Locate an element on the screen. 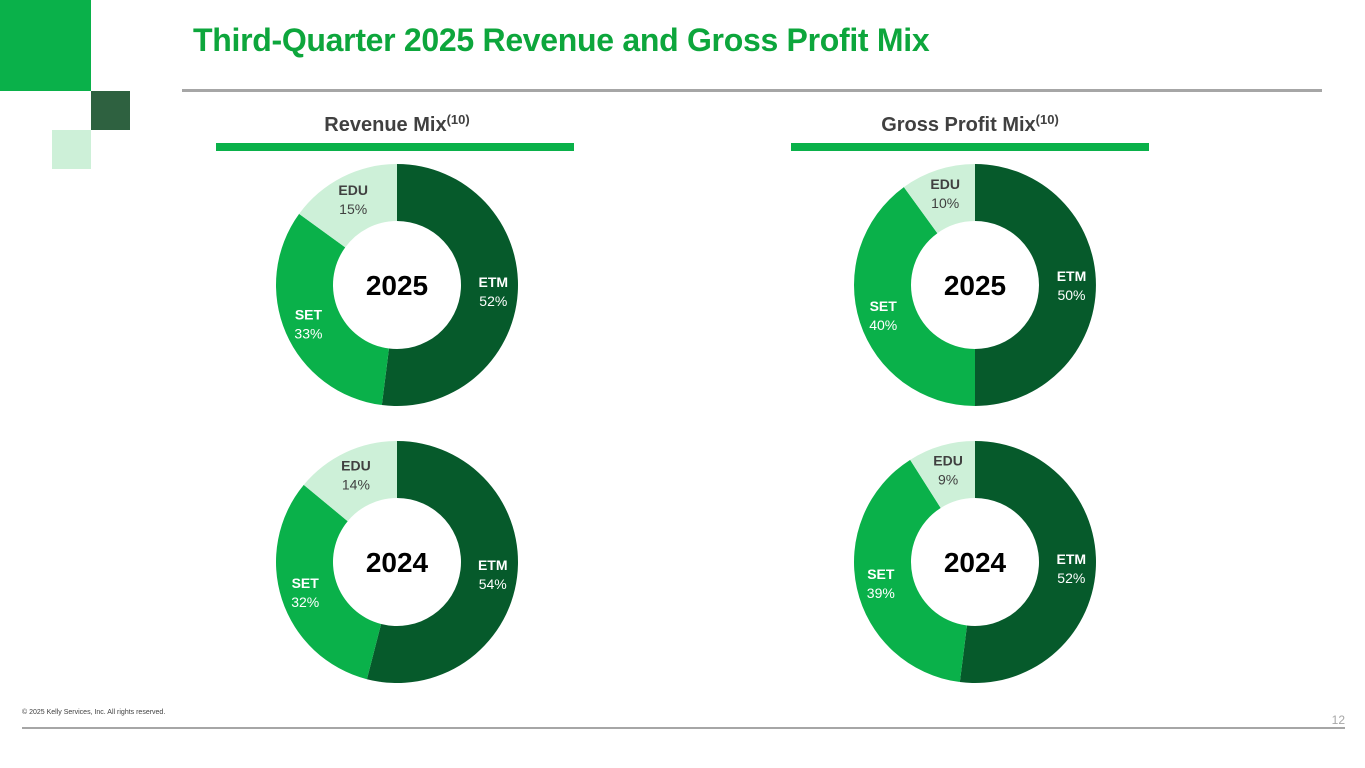 The width and height of the screenshot is (1365, 768). donut-revenue-2024-slice-etm is located at coordinates (442, 562).